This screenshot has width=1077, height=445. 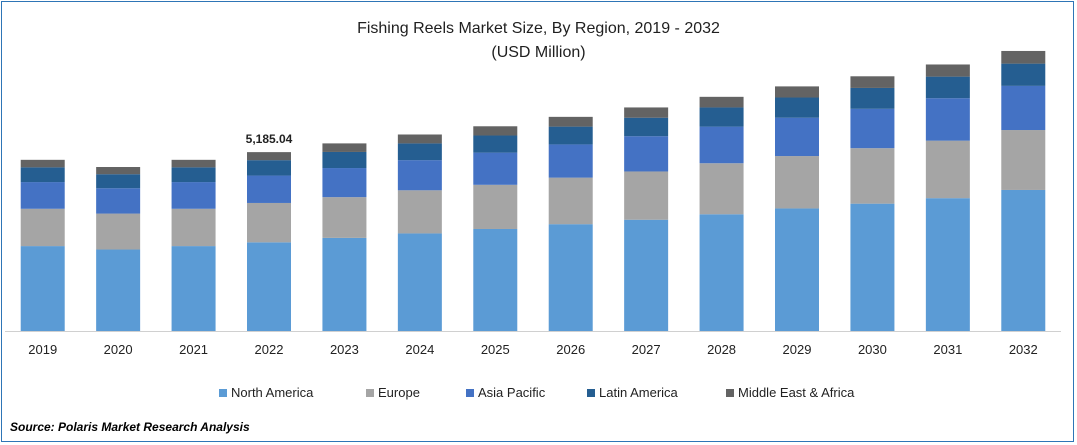 What do you see at coordinates (638, 392) in the screenshot?
I see `legend-label-3: Latin America` at bounding box center [638, 392].